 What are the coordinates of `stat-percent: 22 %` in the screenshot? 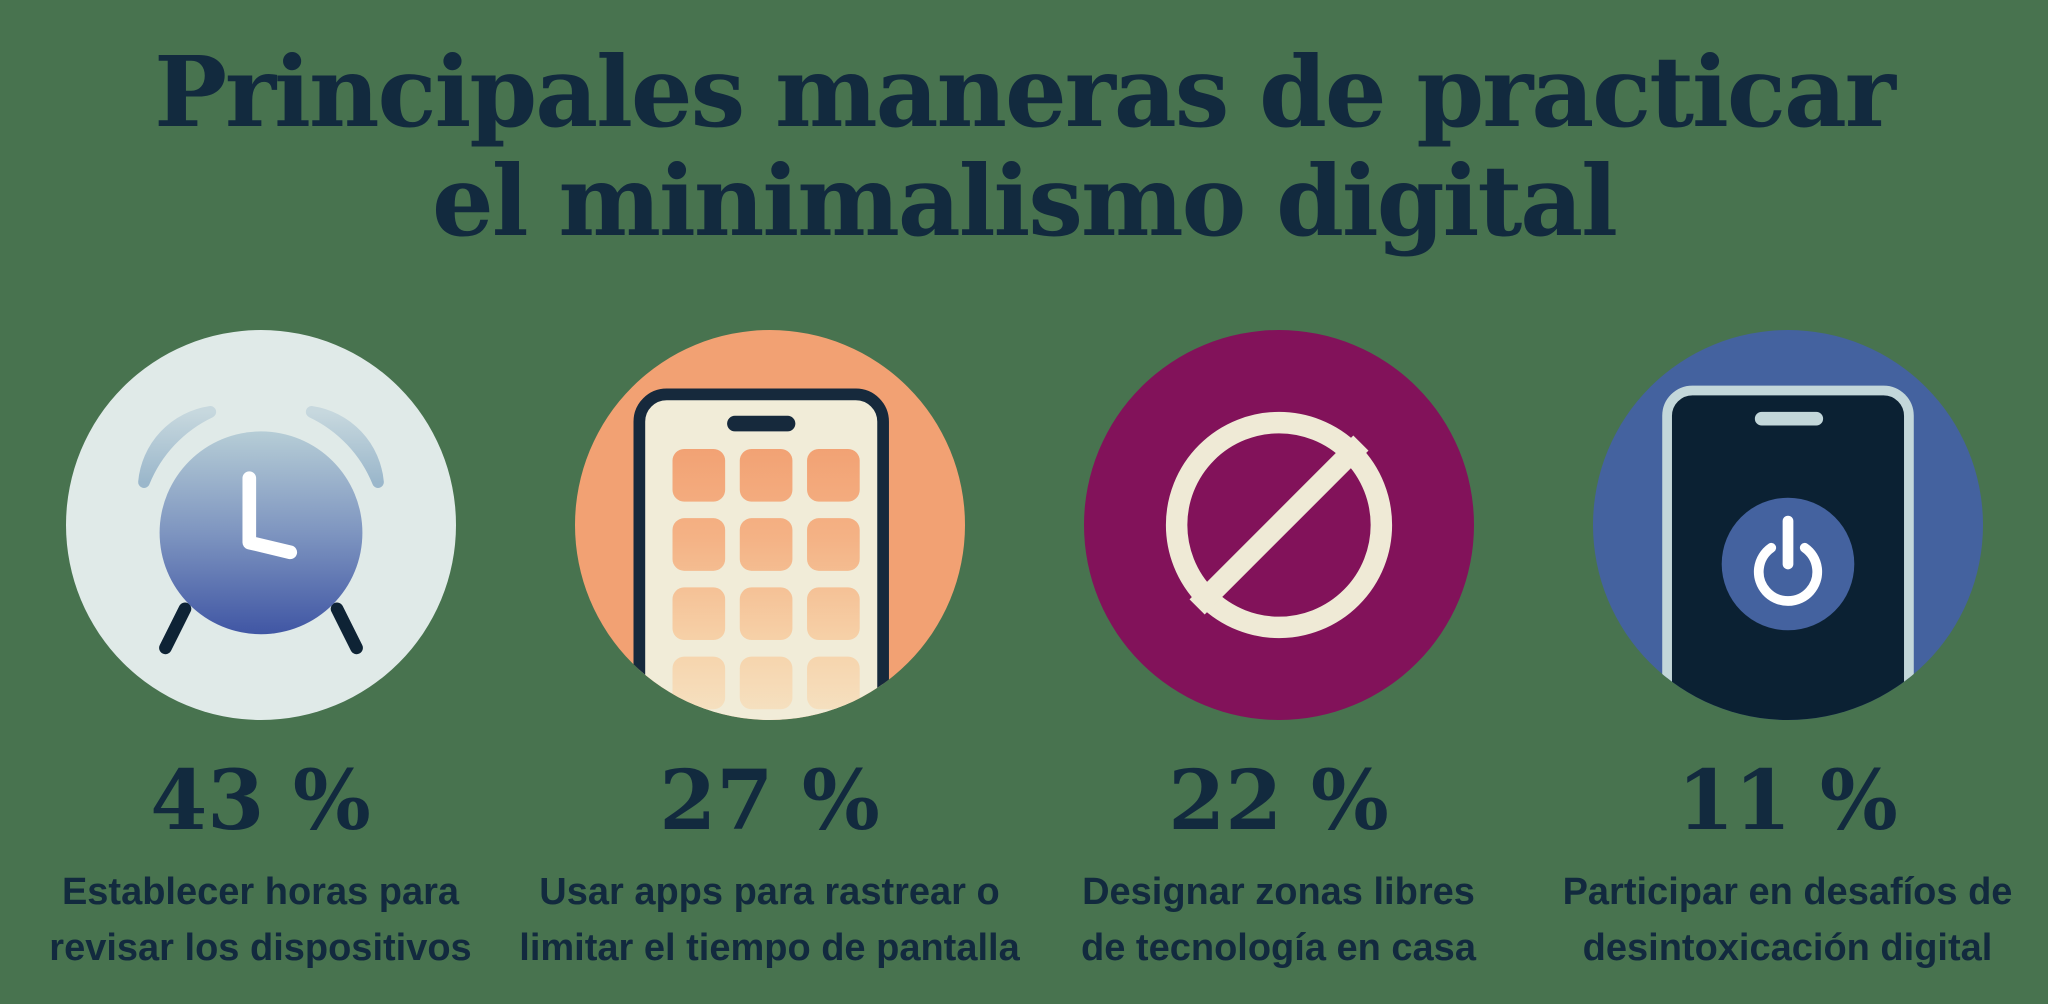 It's located at (1278, 801).